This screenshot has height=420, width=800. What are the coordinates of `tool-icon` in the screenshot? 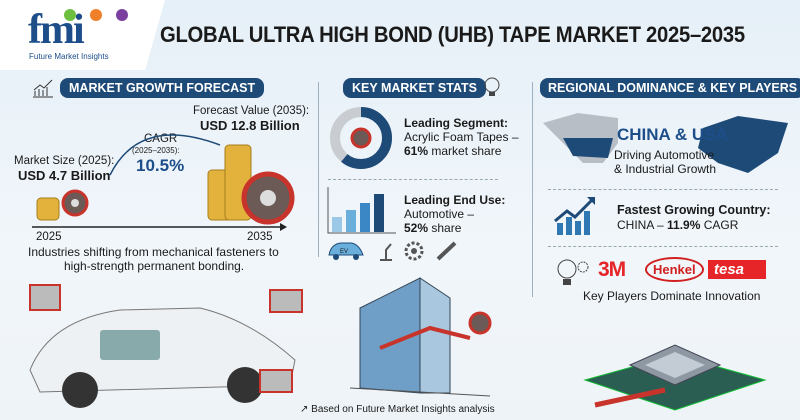 It's located at (446, 251).